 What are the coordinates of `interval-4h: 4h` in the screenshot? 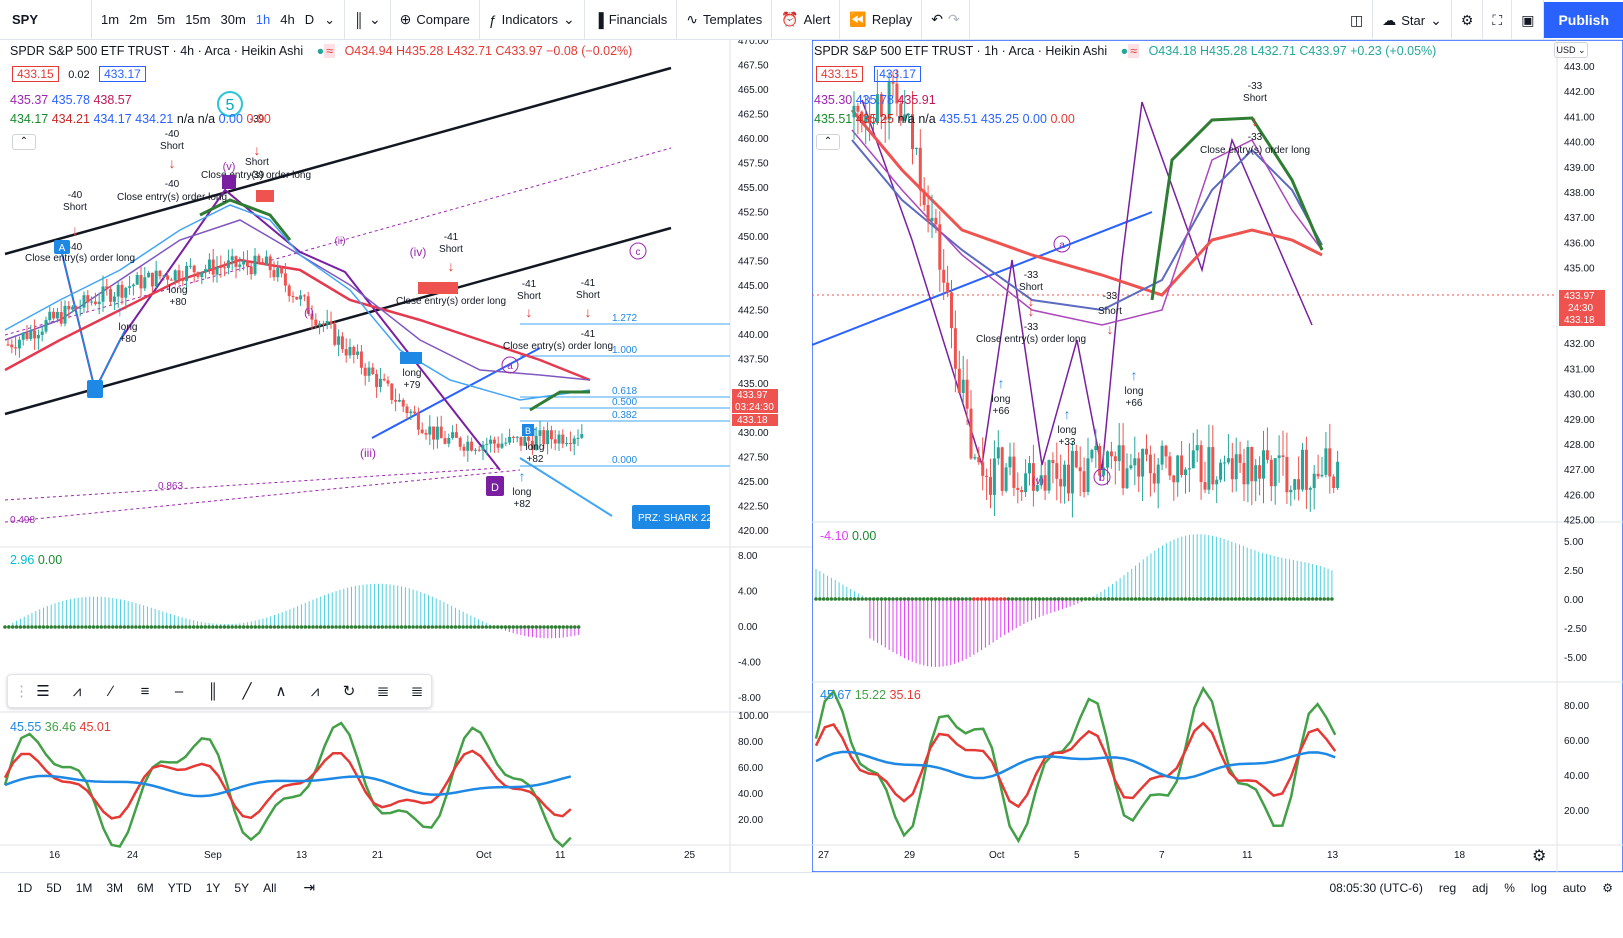 It's located at (287, 19).